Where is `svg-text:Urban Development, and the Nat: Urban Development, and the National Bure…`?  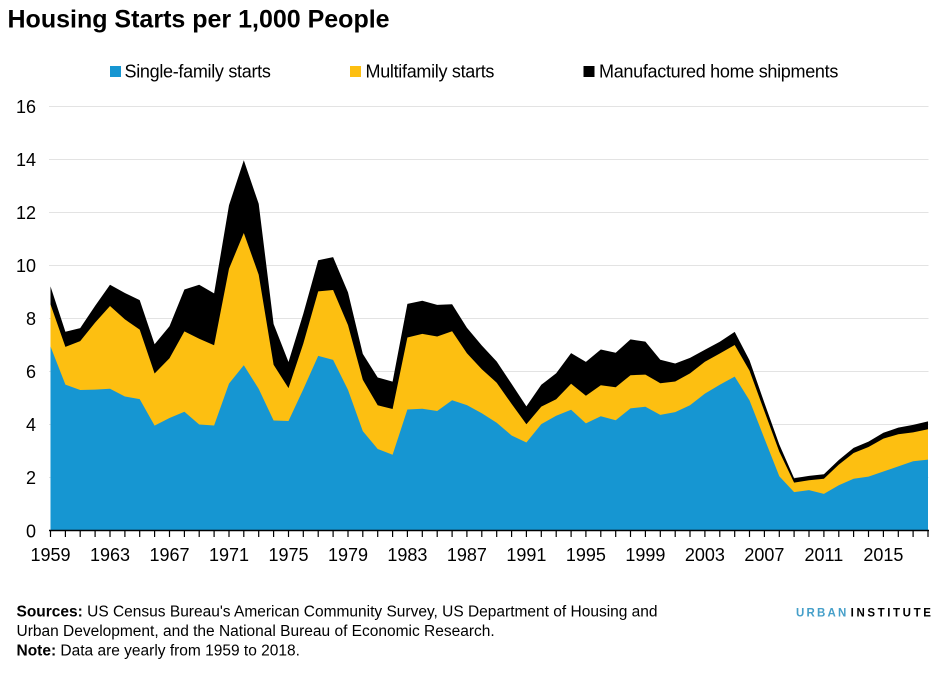
svg-text:Urban Development, and the Nat: Urban Development, and the National Bure… is located at coordinates (256, 631).